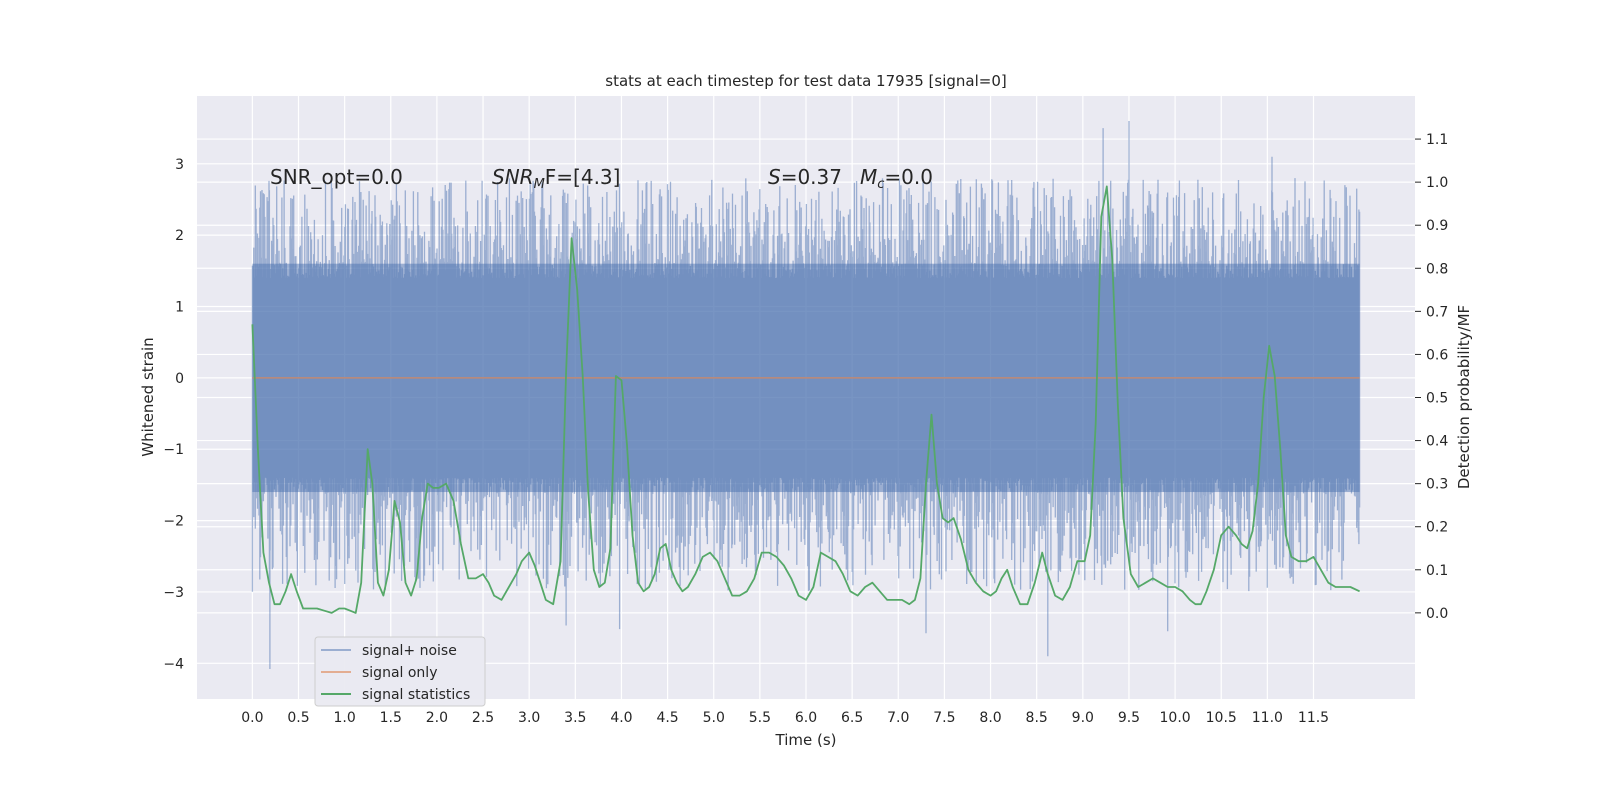 This screenshot has height=800, width=1600. I want to click on annotation-s: S=0.37, so click(805, 177).